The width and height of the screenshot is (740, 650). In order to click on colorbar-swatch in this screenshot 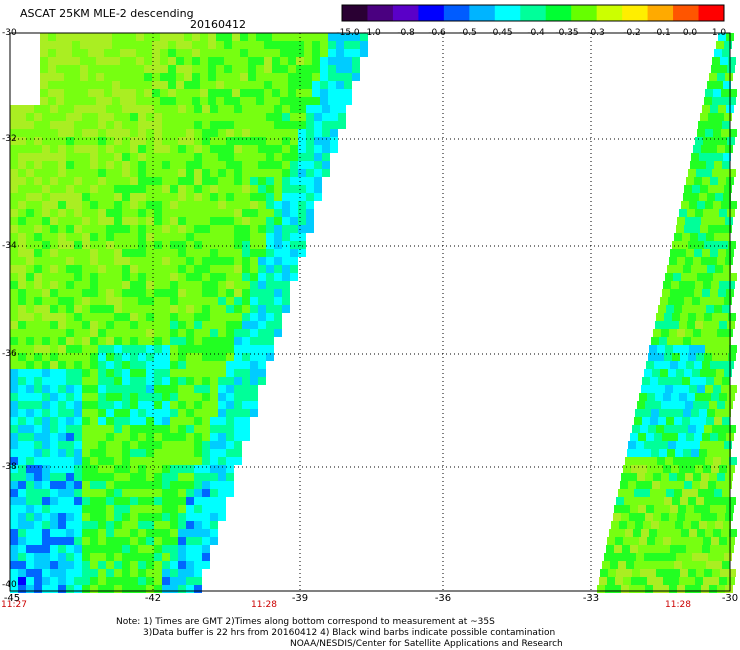, I will do `click(431, 13)`.